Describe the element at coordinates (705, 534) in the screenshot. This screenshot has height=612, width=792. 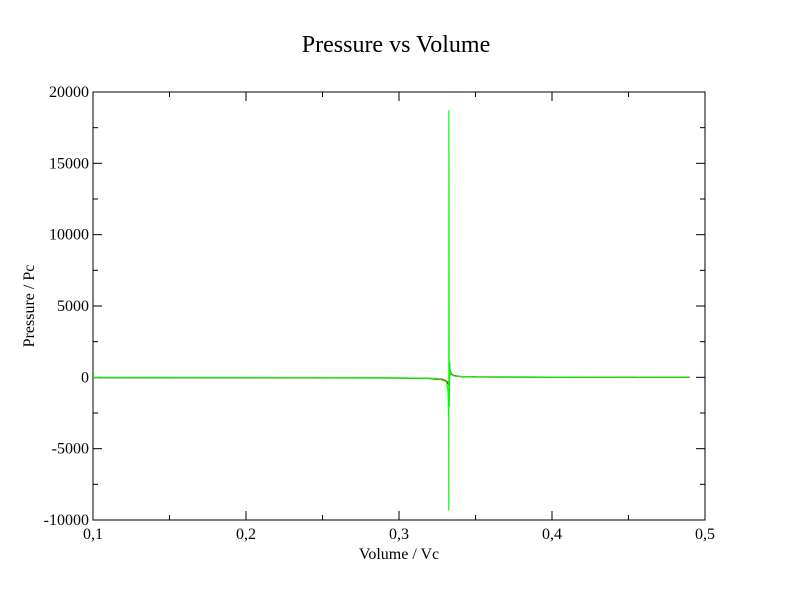
I see `x-tick-label: 0,5` at that location.